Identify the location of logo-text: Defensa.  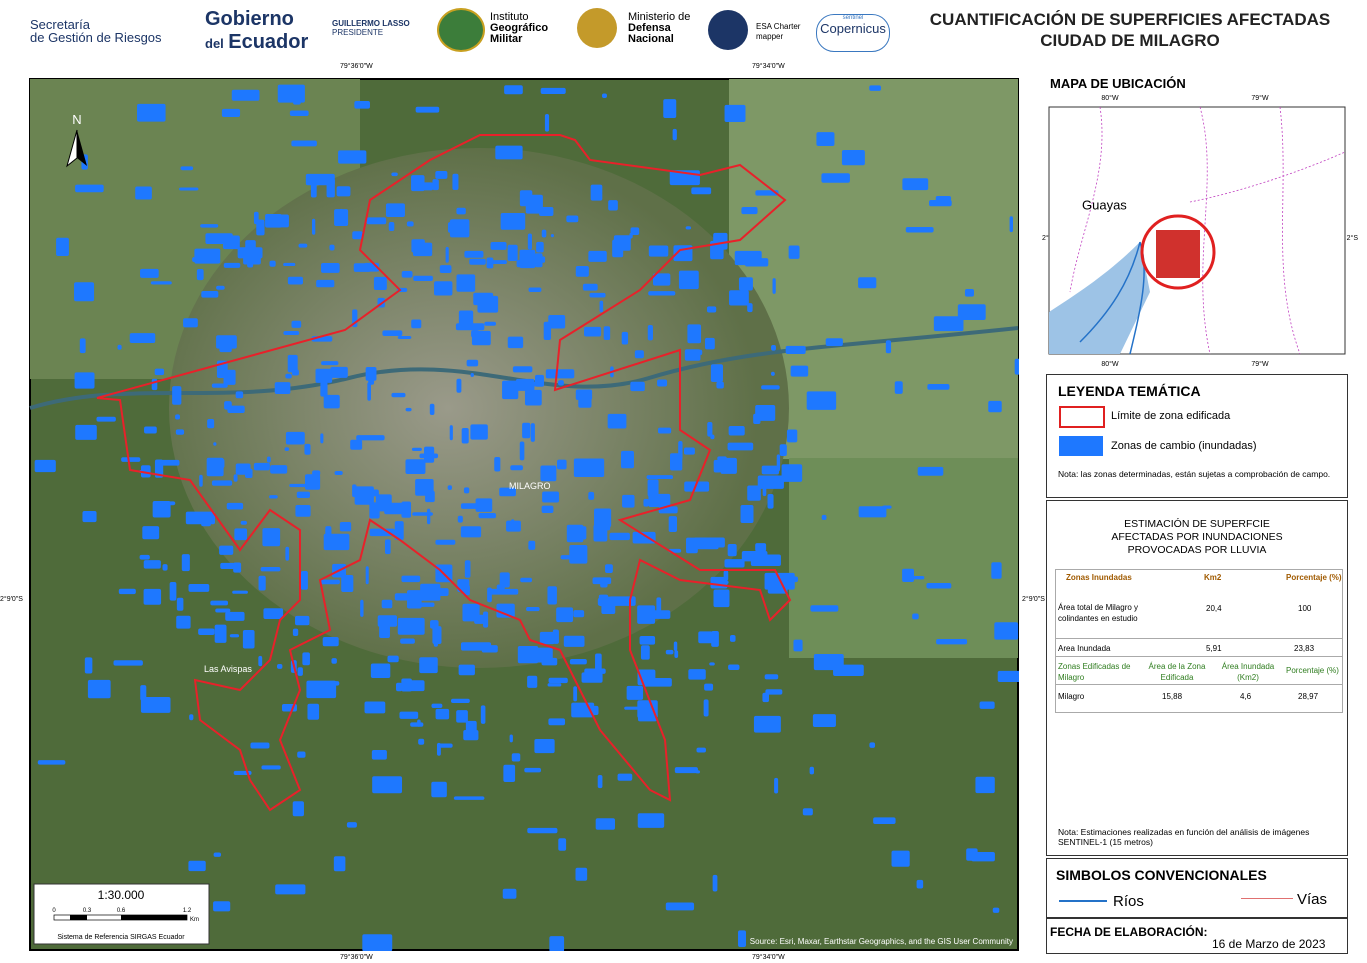
(649, 28).